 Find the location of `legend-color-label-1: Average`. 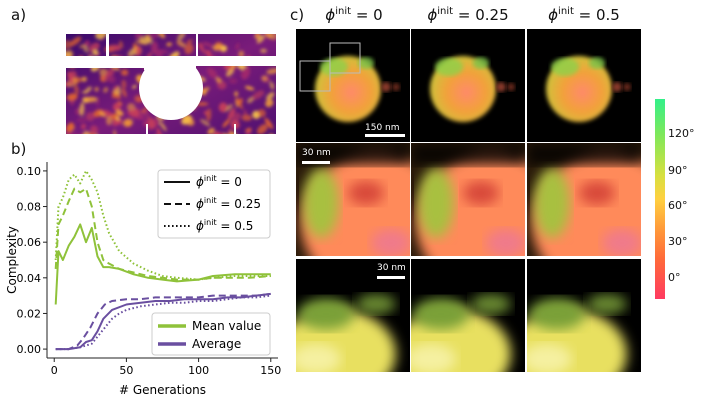

legend-color-label-1: Average is located at coordinates (216, 344).